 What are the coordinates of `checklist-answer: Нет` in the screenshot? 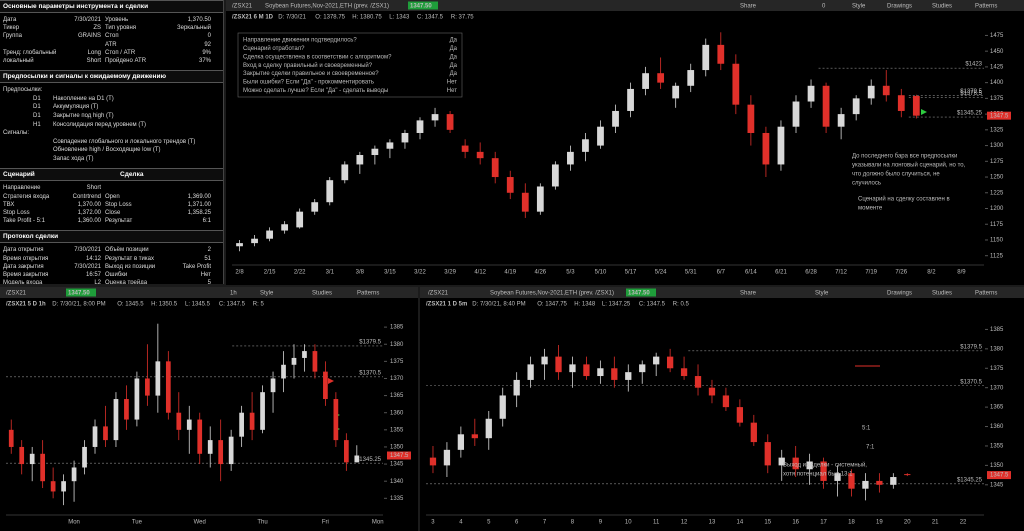 It's located at (452, 91).